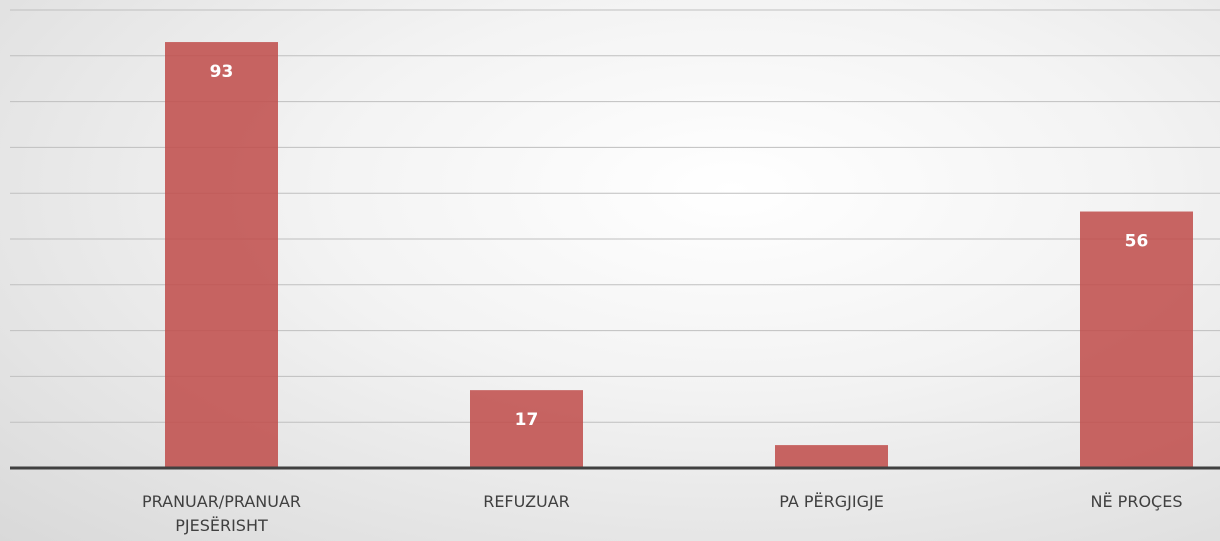 The height and width of the screenshot is (541, 1220). I want to click on x-tick-label: PA PËRGJIGJE, so click(831, 501).